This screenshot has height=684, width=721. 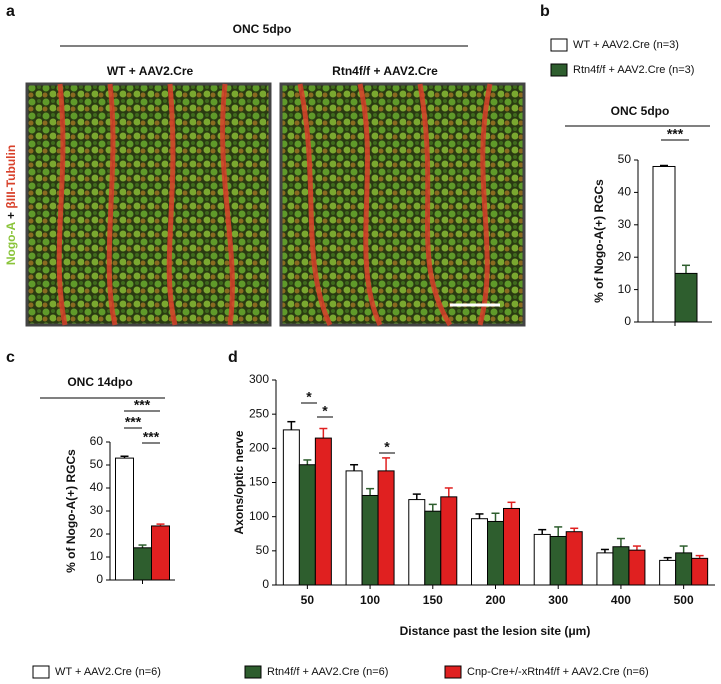 I want to click on x-tick-label: 400, so click(x=621, y=600).